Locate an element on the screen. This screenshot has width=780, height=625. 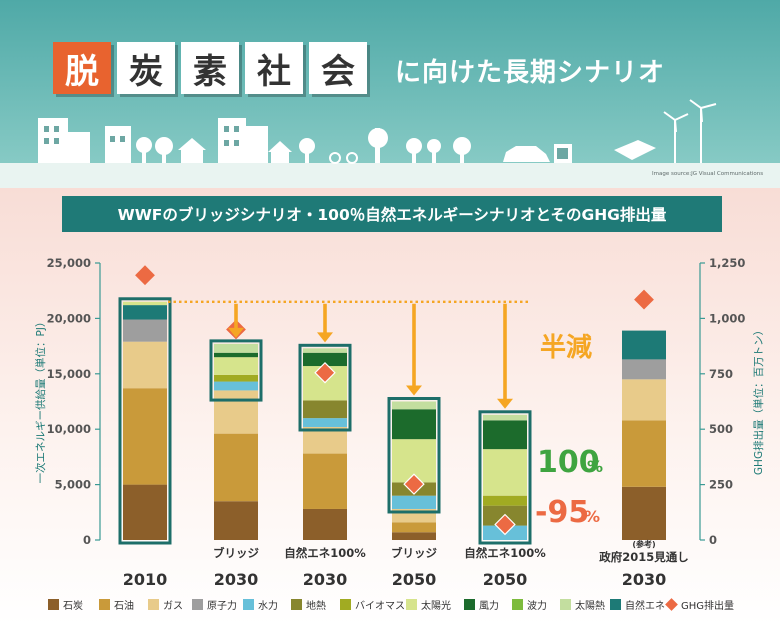
legend-label: バイオマス is located at coordinates (380, 606).